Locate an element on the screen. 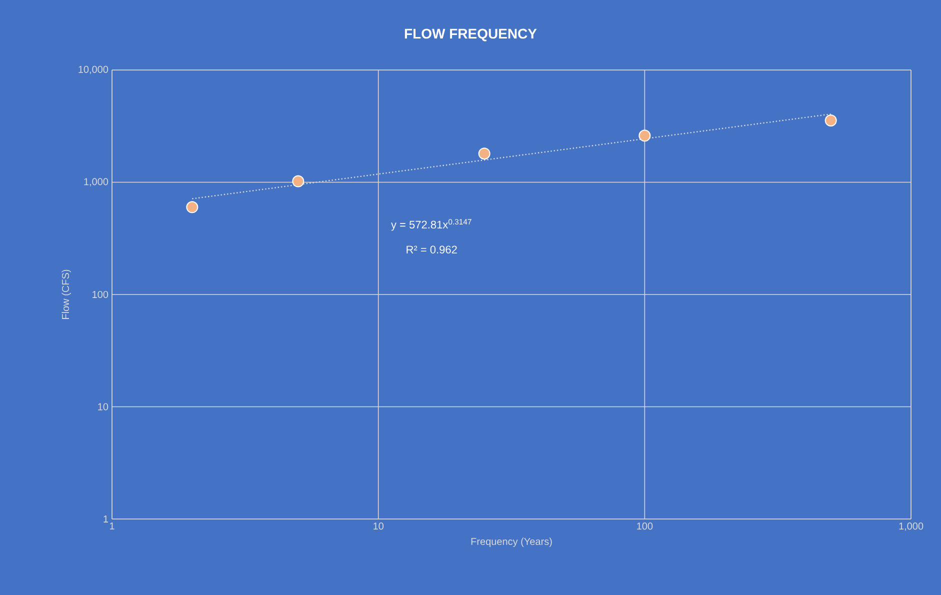 The image size is (941, 595). x-tick-label: 1 is located at coordinates (112, 526).